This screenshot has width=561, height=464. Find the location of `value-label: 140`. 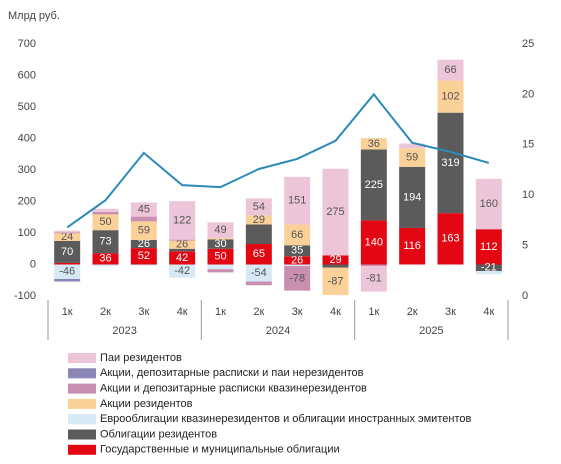

value-label: 140 is located at coordinates (374, 242).